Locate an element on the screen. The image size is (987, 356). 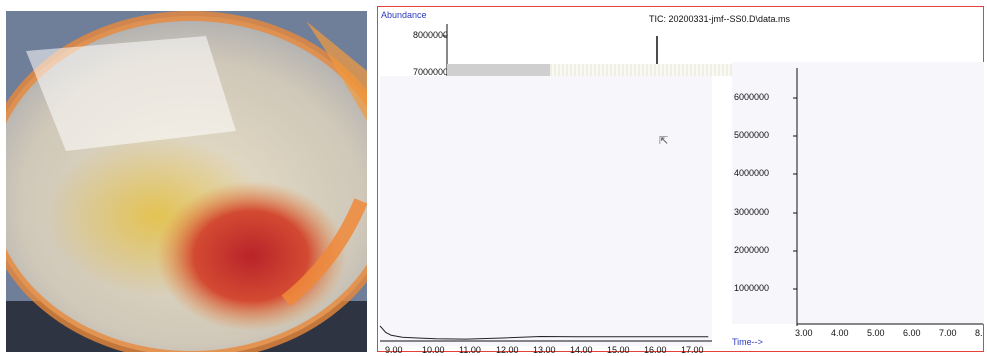
tic-trace-line is located at coordinates (544, 332).